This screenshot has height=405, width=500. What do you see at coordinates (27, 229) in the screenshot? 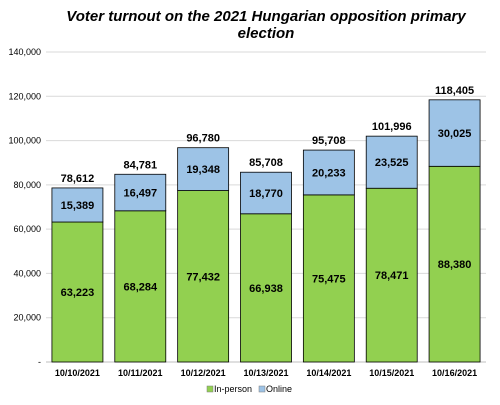
I see `y-tick-label: 60,000` at bounding box center [27, 229].